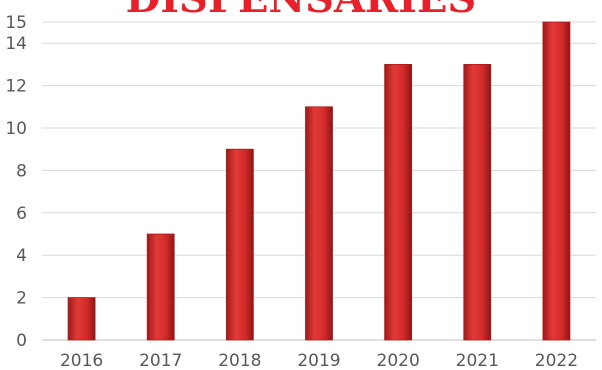 This screenshot has width=602, height=370. Describe the element at coordinates (16, 23) in the screenshot. I see `y-tick-label: 15` at that location.